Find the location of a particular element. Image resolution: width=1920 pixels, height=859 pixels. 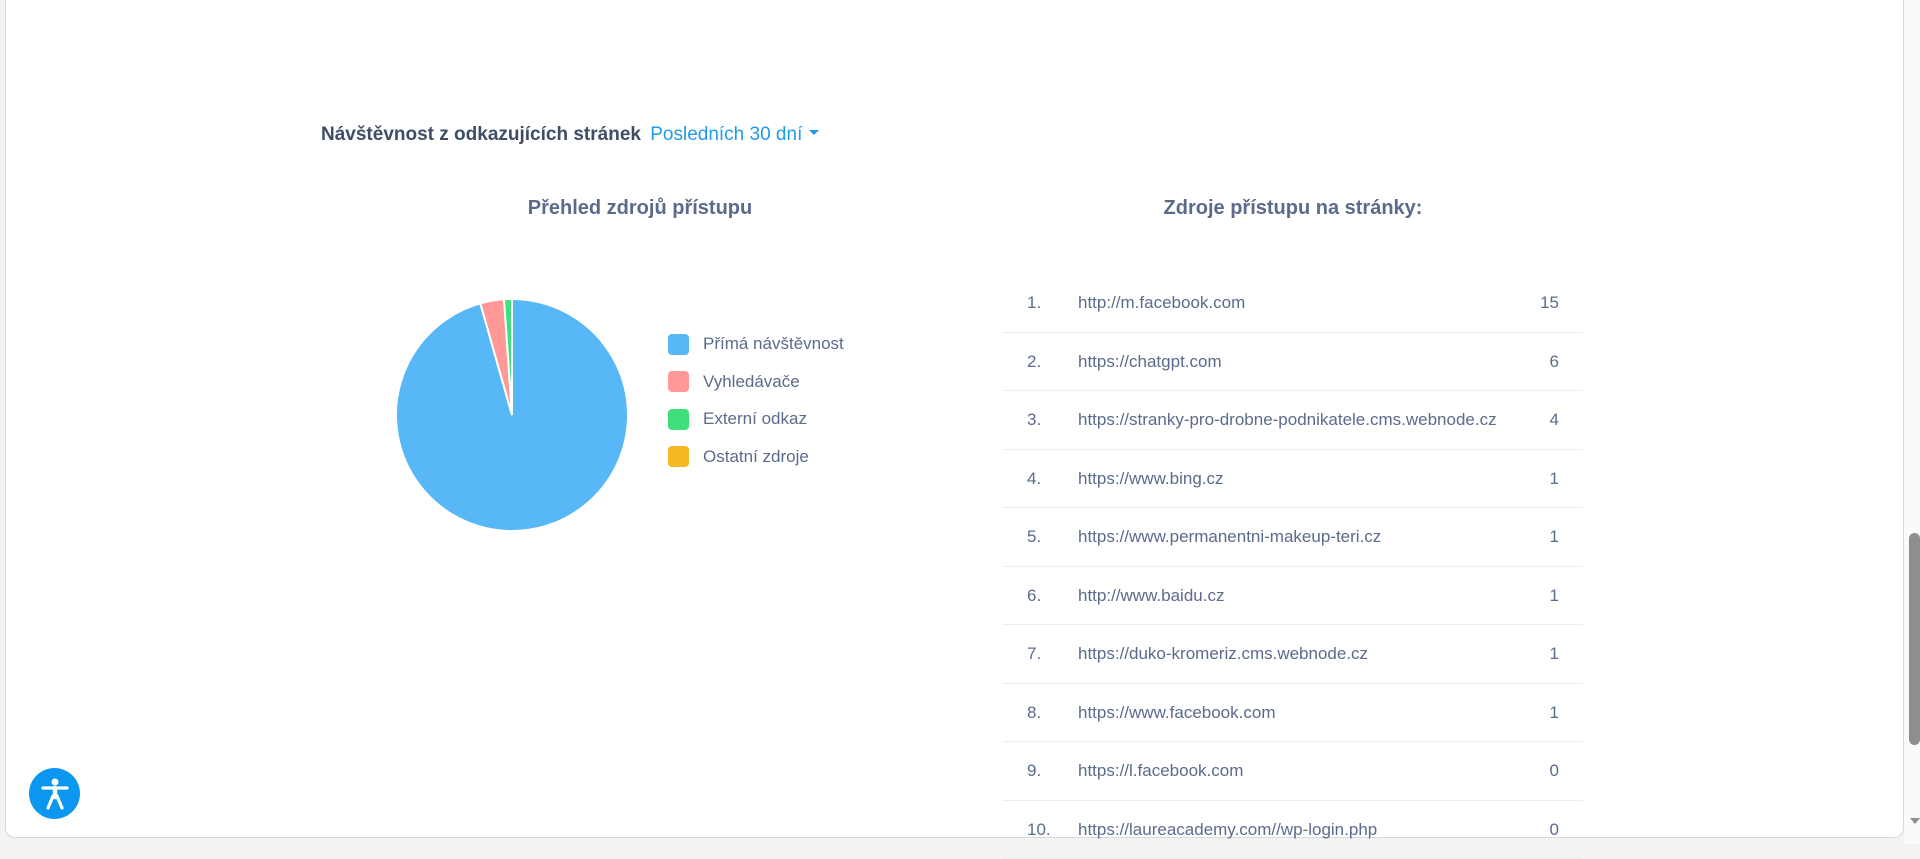

accessibility-icon is located at coordinates (55, 794).